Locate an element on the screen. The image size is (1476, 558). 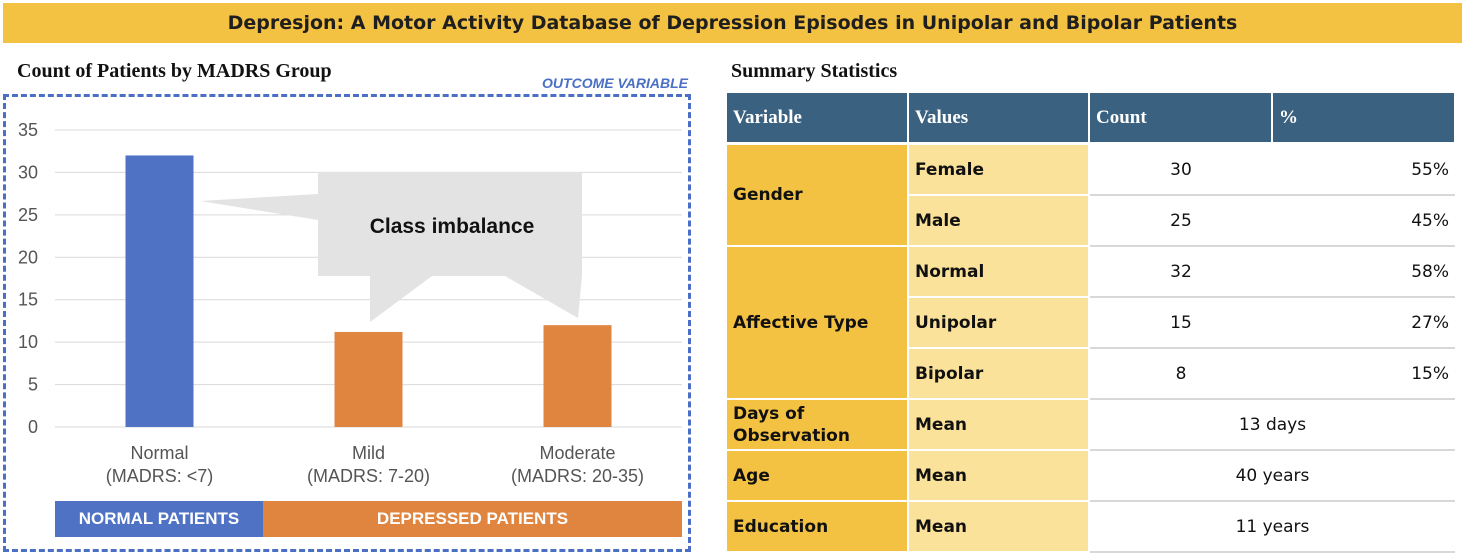
row-count: 15 is located at coordinates (1180, 323).